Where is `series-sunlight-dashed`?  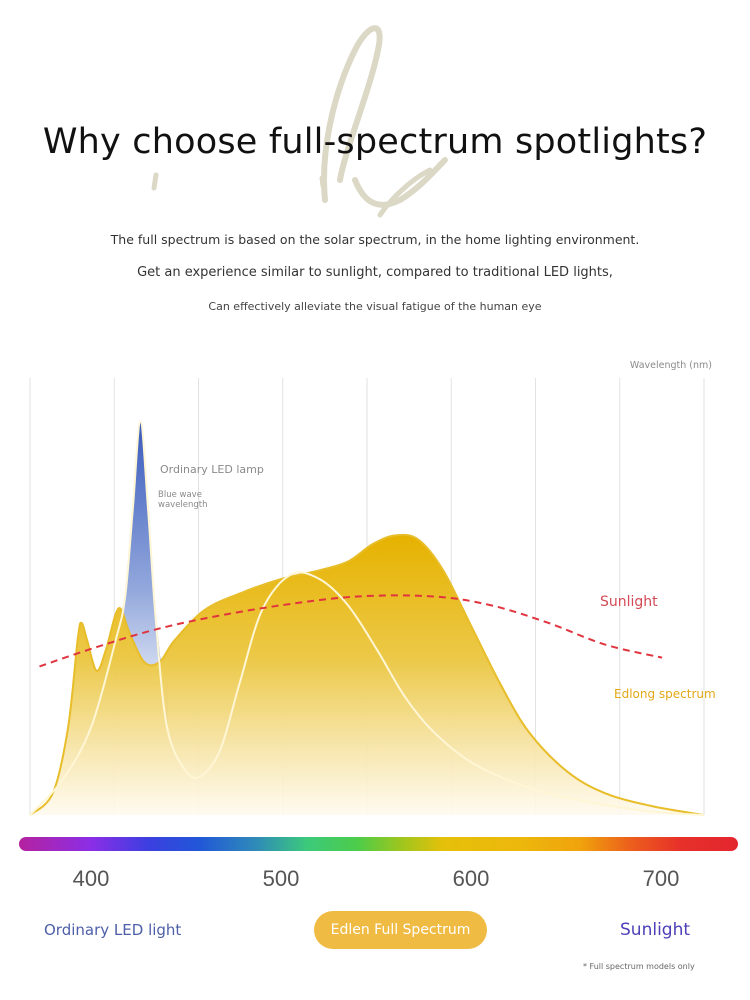
series-sunlight-dashed is located at coordinates (351, 631).